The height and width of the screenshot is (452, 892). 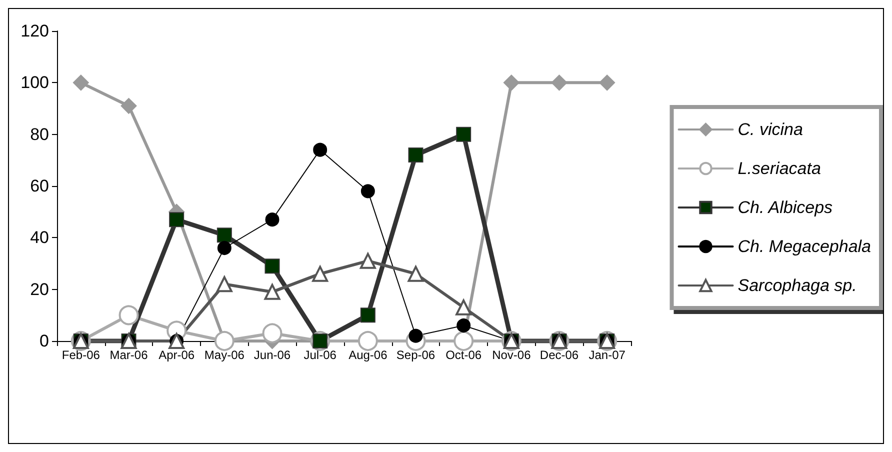 I want to click on x-tick-label: Jul-06, so click(x=320, y=355).